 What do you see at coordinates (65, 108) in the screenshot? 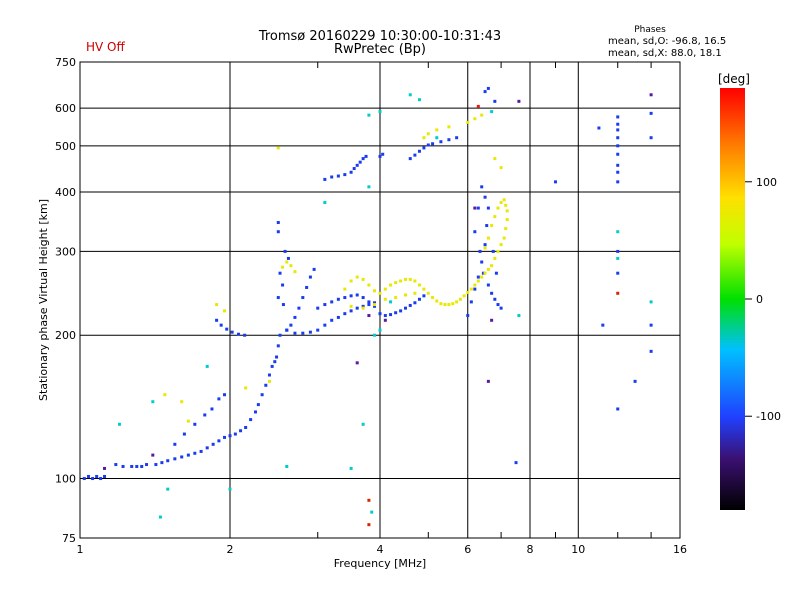
I see `y-tick-label-6: 600` at bounding box center [65, 108].